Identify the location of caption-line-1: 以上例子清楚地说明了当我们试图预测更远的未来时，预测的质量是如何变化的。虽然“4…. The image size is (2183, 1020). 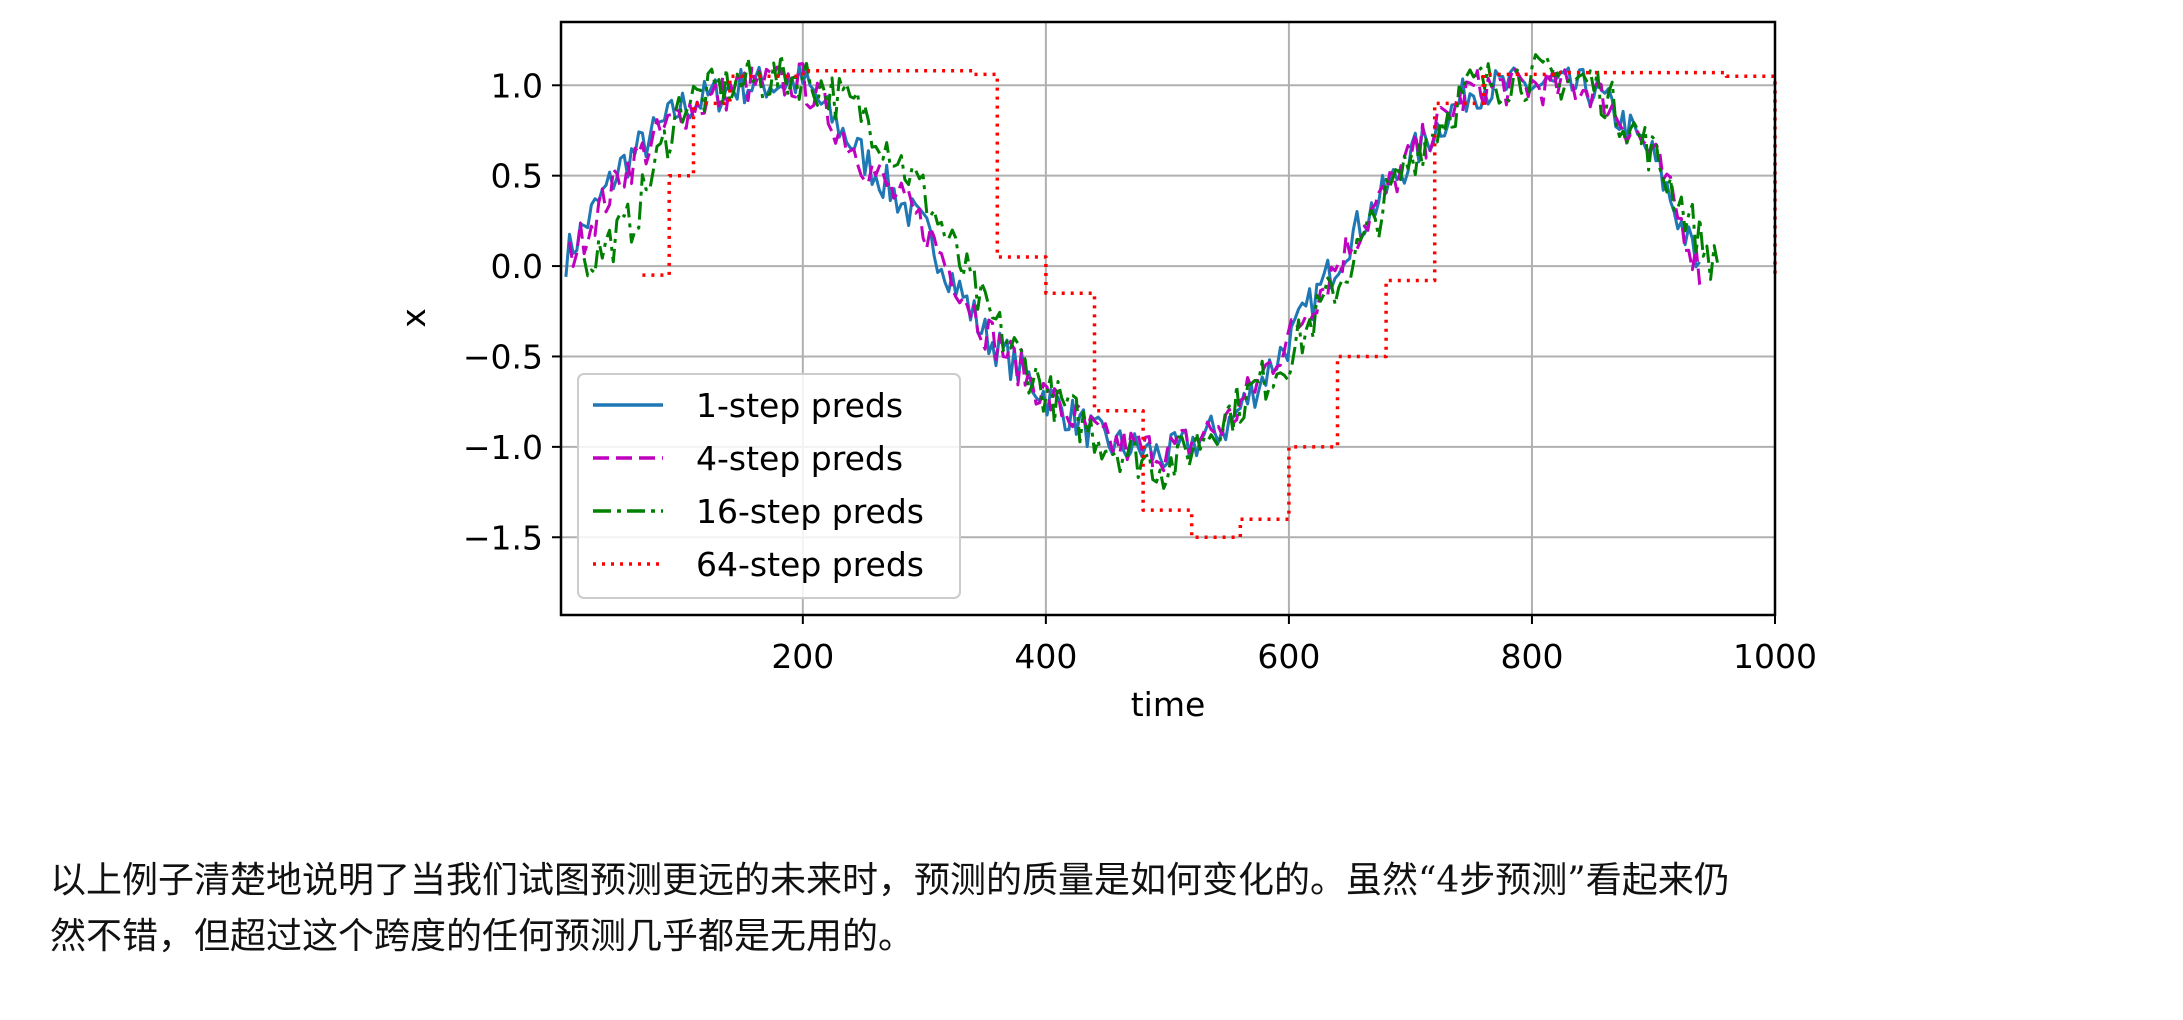
(890, 880).